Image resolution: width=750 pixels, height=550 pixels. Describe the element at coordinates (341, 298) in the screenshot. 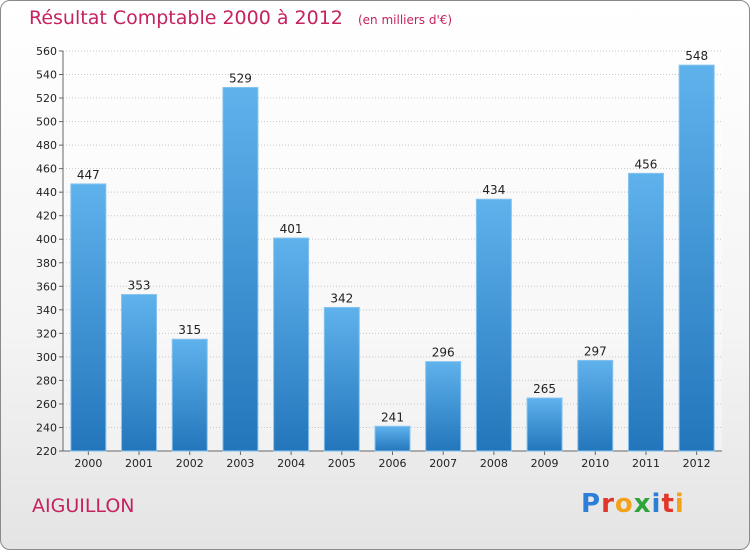

I see `data-label-2005: 342` at that location.